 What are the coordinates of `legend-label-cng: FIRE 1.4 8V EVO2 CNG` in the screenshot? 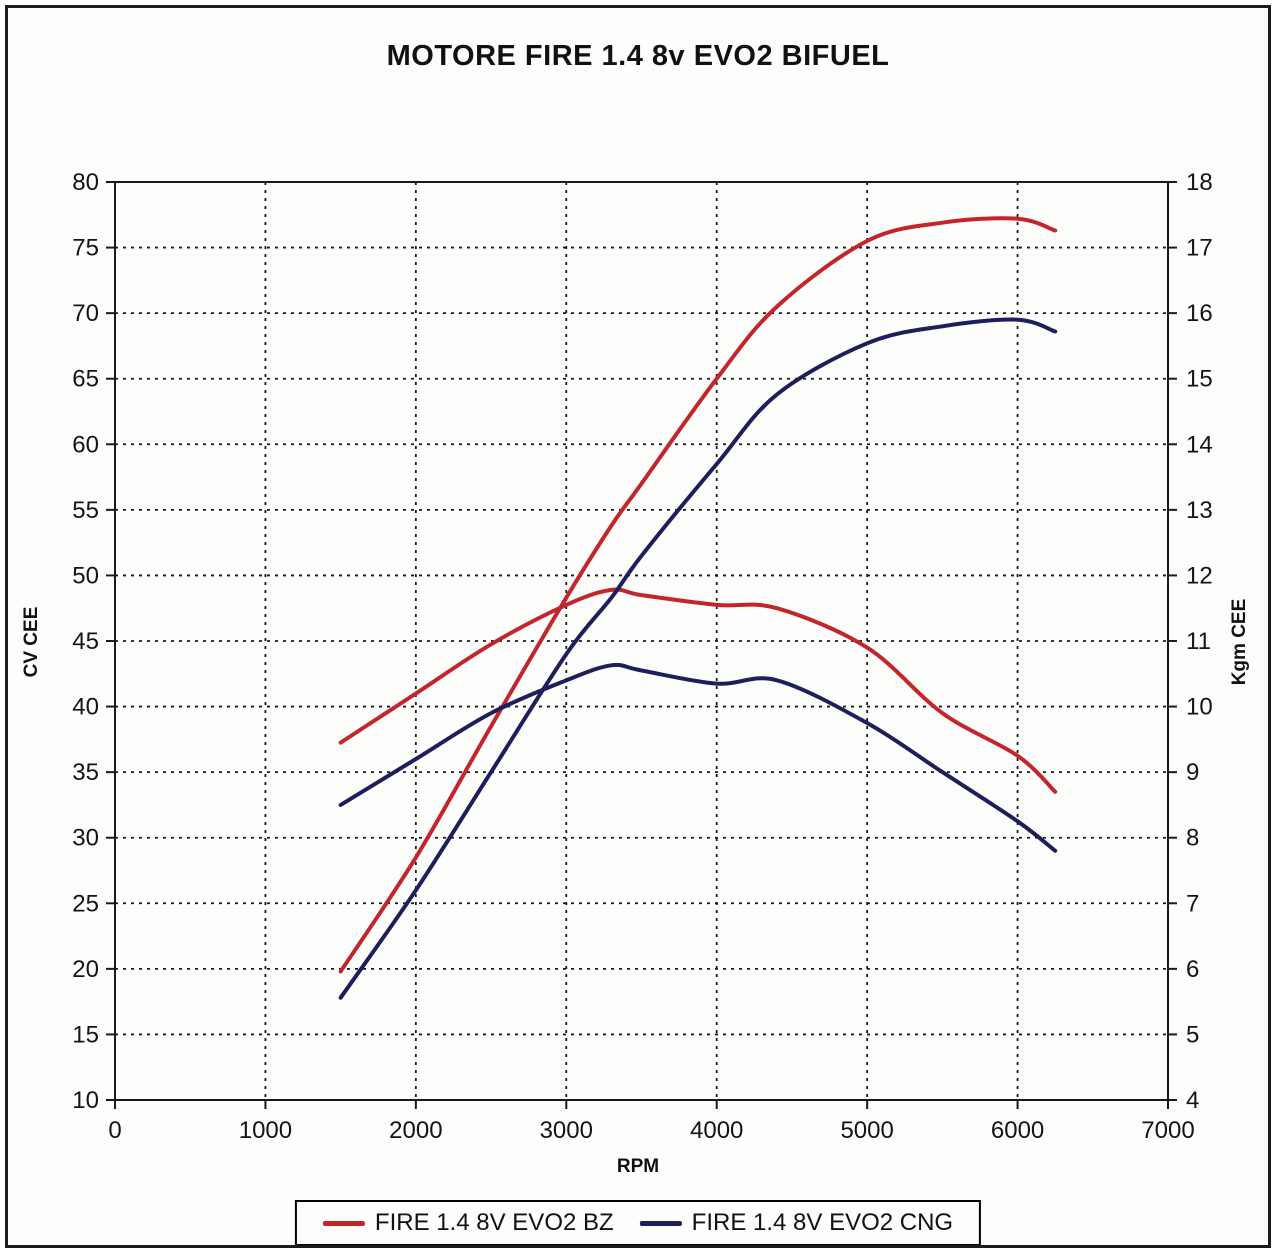 It's located at (822, 1222).